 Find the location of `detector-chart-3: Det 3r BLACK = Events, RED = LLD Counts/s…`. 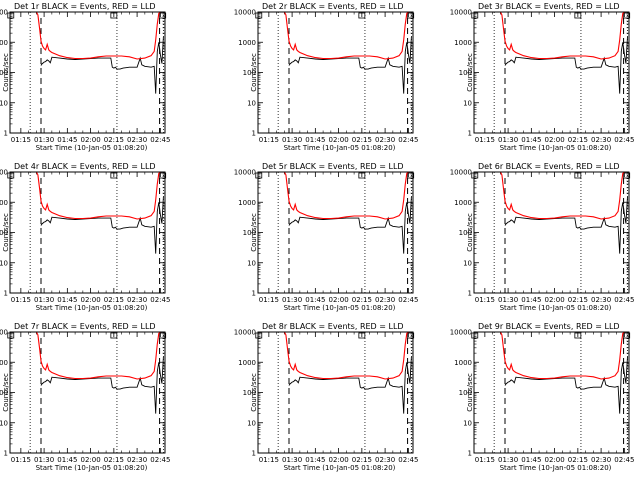

detector-chart-3: Det 3r BLACK = Events, RED = LLD Counts/s… is located at coordinates (542, 77).